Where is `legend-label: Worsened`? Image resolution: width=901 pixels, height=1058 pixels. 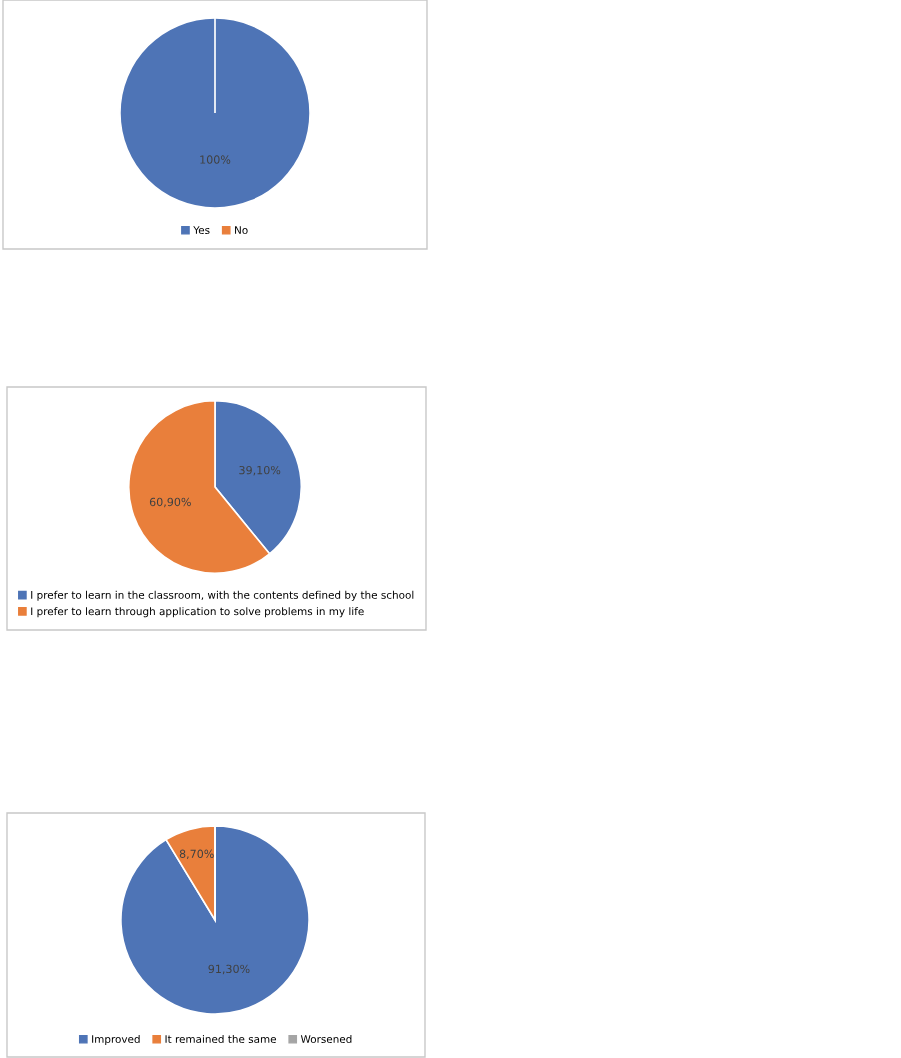
legend-label: Worsened is located at coordinates (326, 1039).